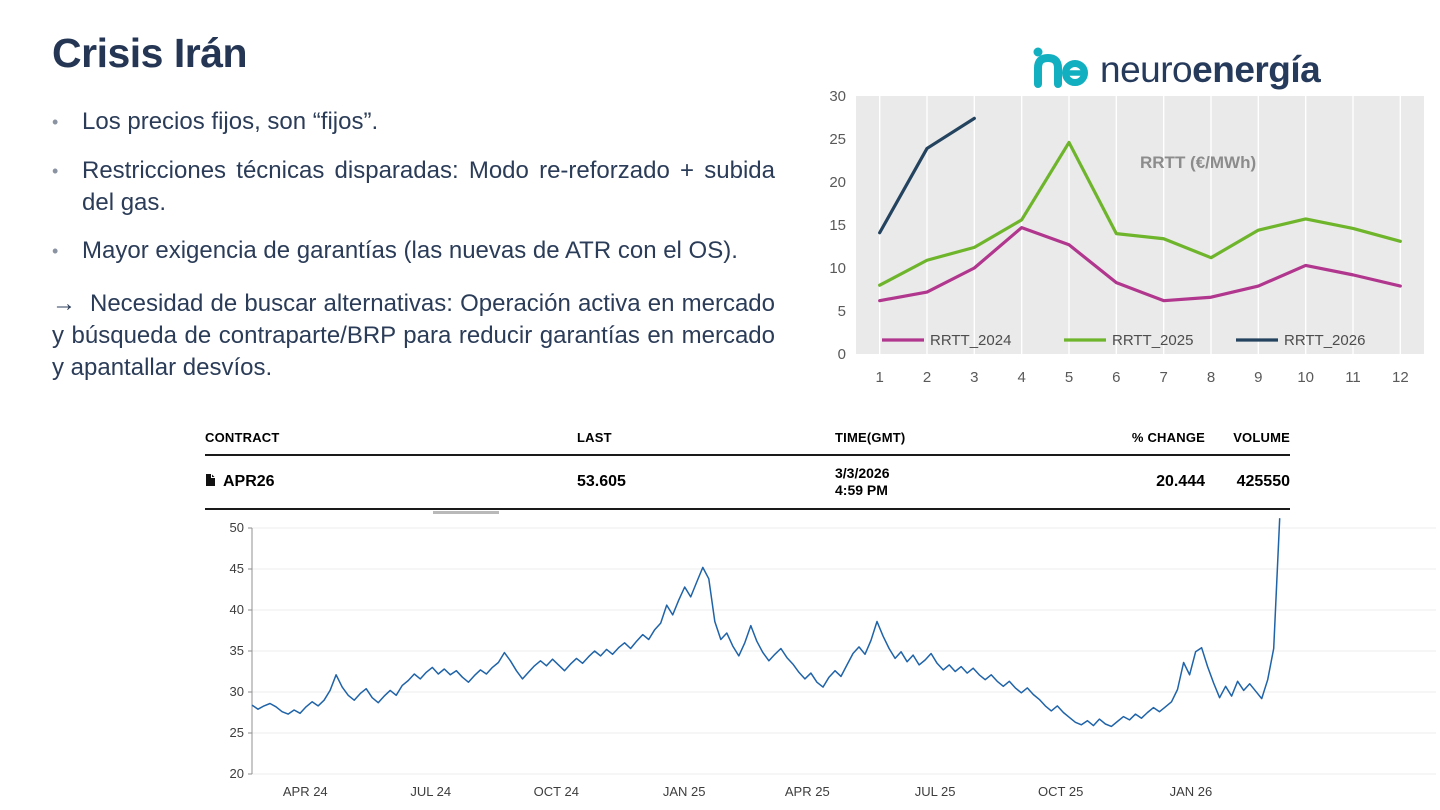 The image size is (1440, 810). What do you see at coordinates (1324, 340) in the screenshot?
I see `svg-text: RRTT_2026` at bounding box center [1324, 340].